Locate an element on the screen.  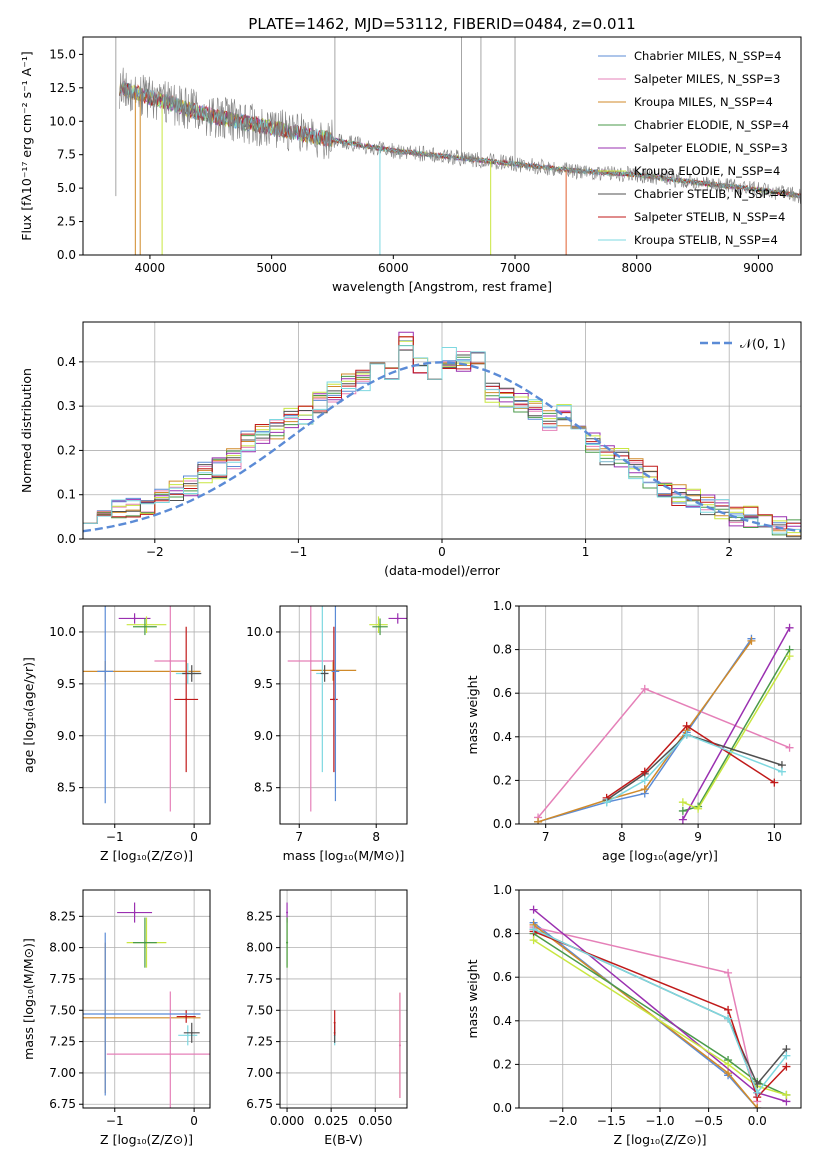
x-tick-label: 9000 is located at coordinates (758, 268).